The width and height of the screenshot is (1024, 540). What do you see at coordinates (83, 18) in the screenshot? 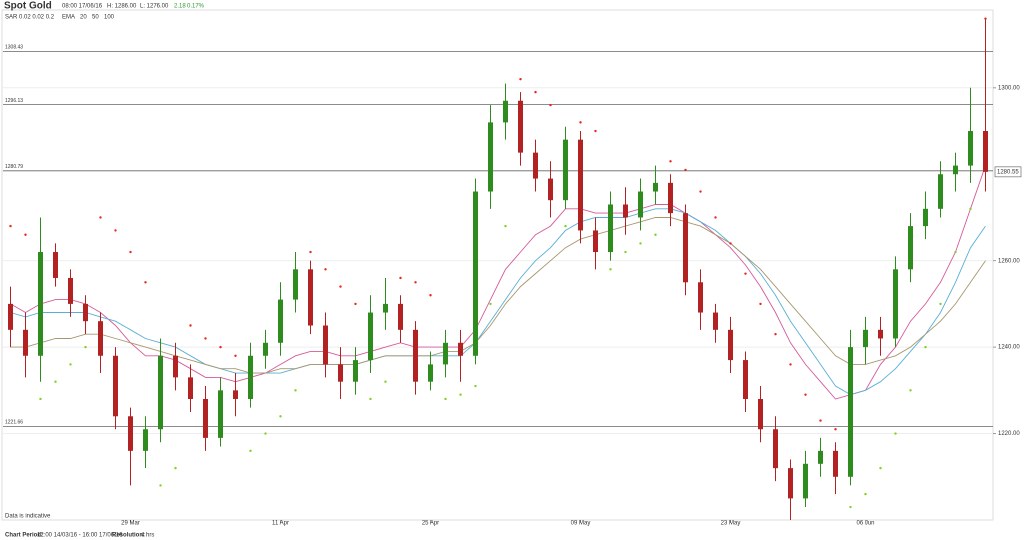
I see `legend-label: 20` at bounding box center [83, 18].